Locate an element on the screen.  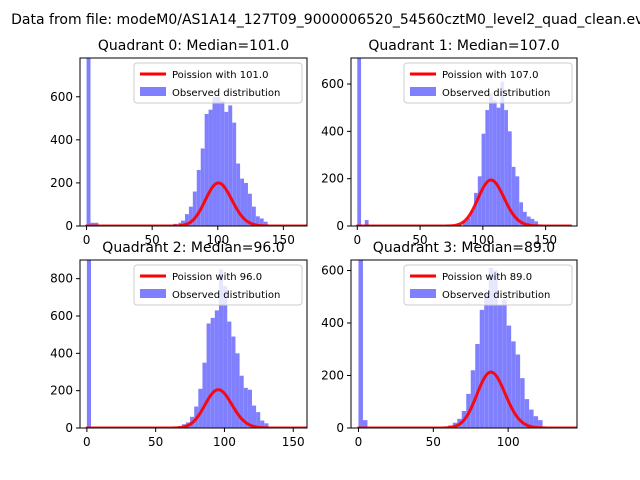
poisson-curve-line is located at coordinates (464, 202).